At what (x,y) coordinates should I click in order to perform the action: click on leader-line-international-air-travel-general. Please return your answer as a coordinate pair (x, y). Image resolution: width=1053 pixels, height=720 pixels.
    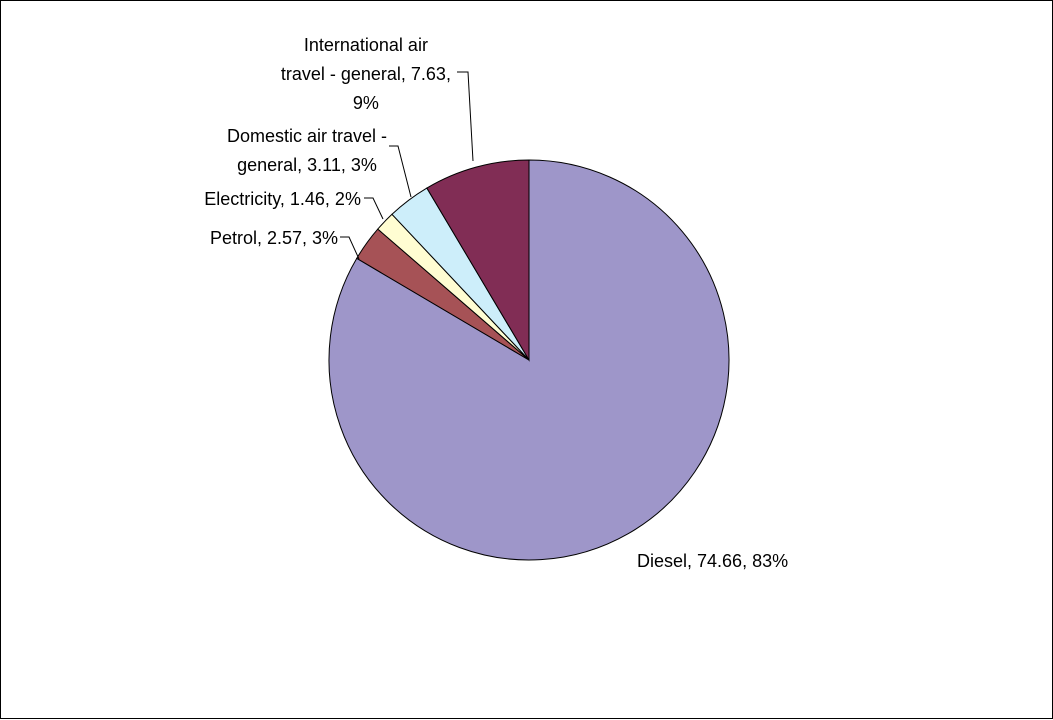
    Looking at the image, I should click on (465, 116).